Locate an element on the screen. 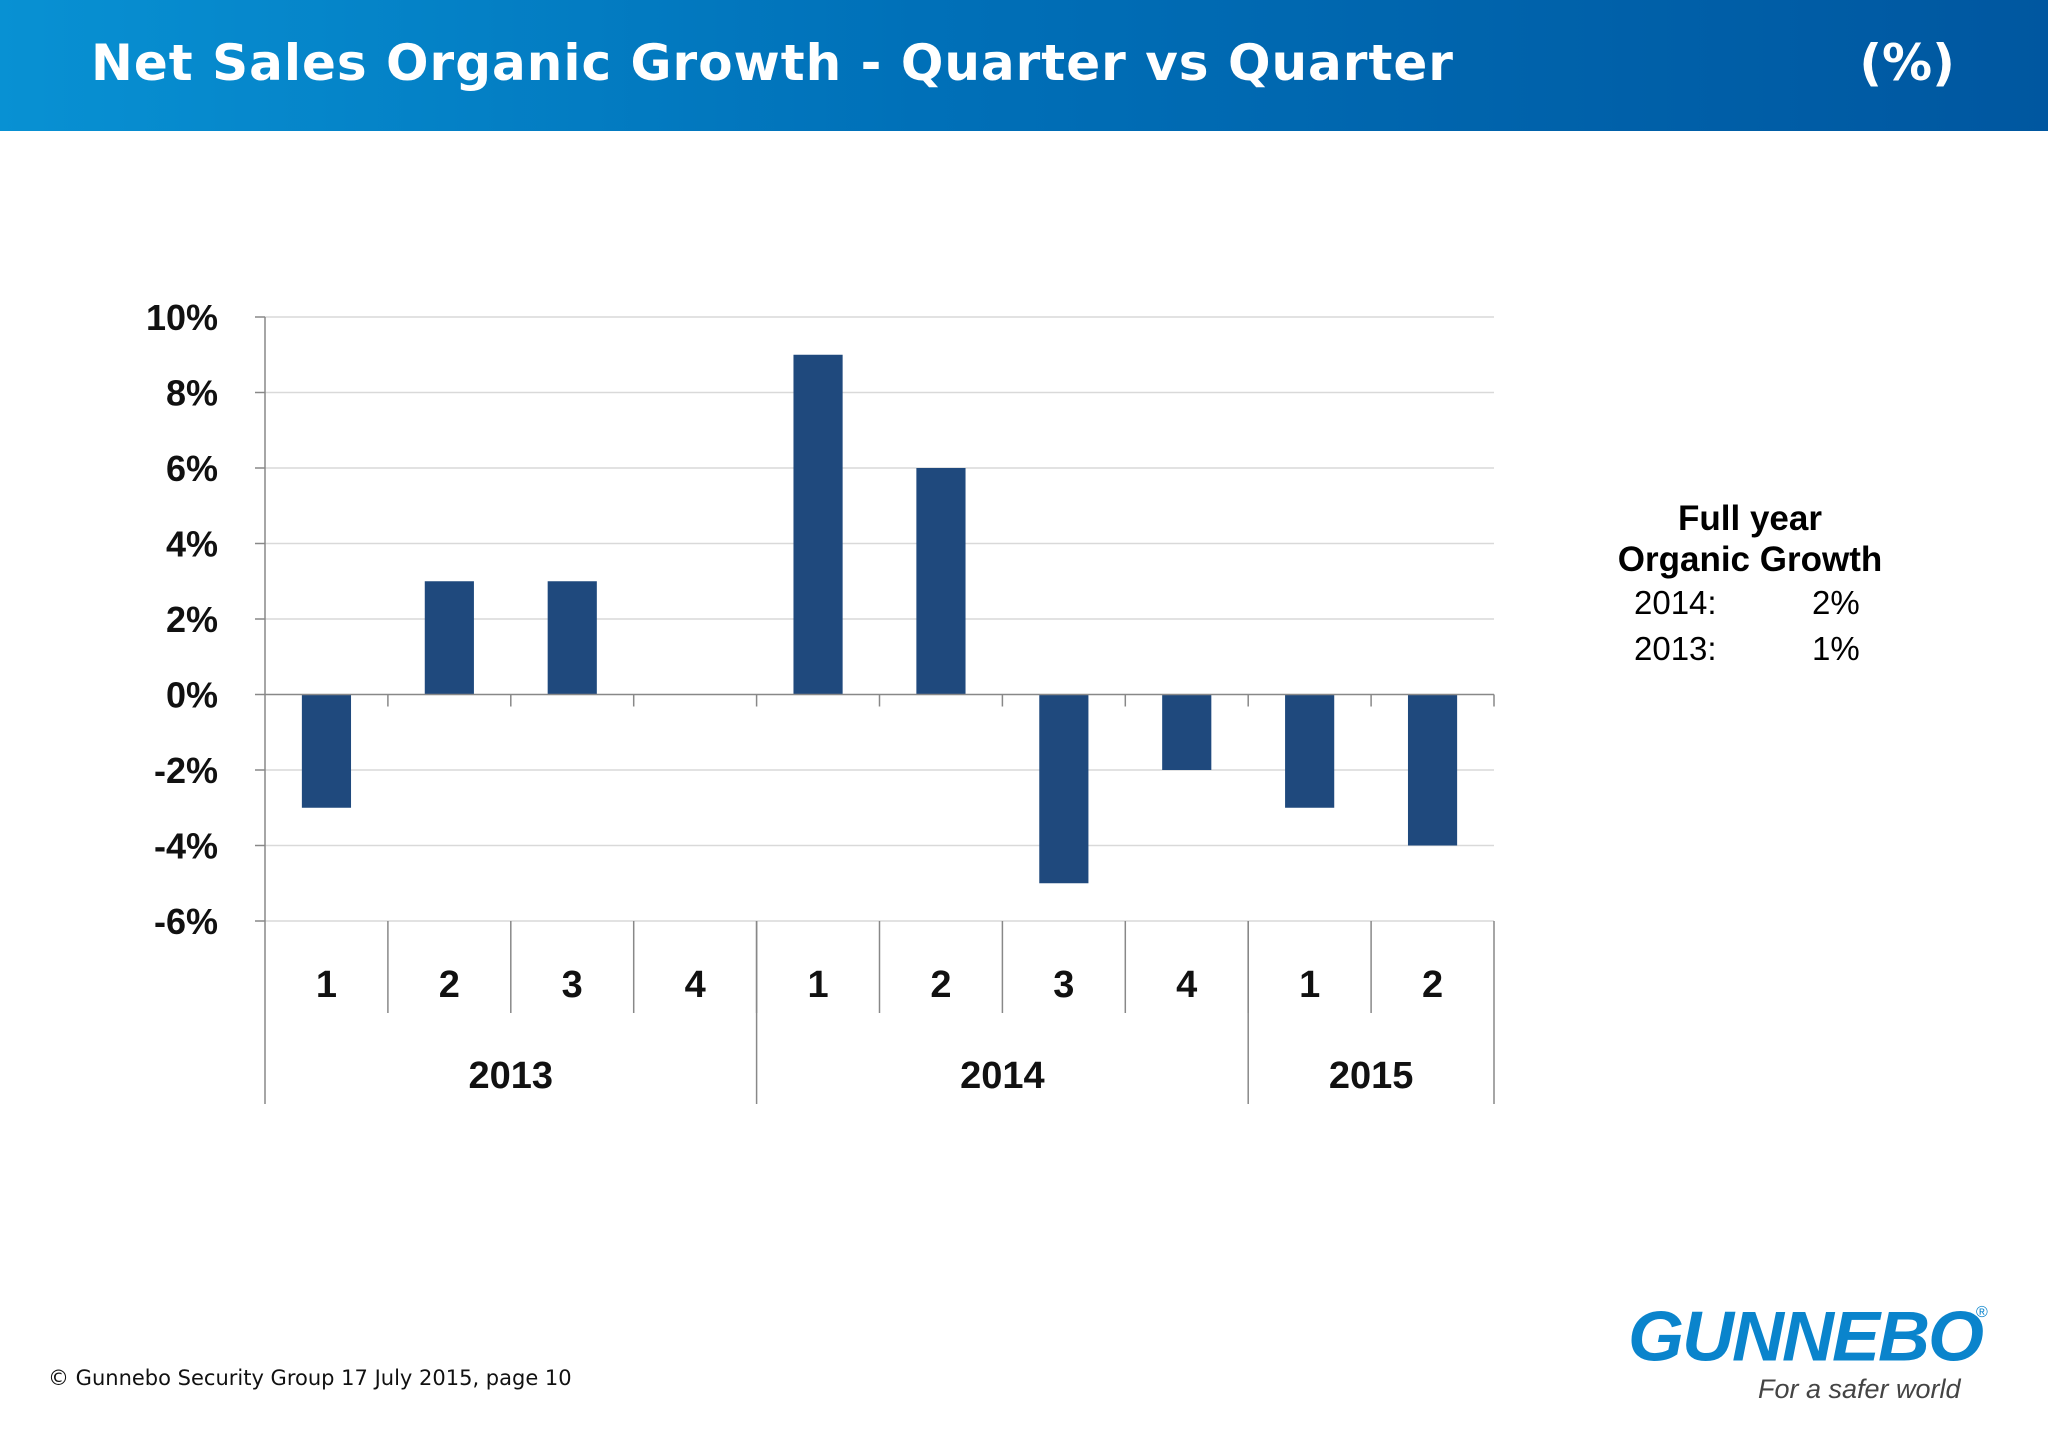 The image size is (2048, 1448). full-year-row-year: 2014: is located at coordinates (1675, 602).